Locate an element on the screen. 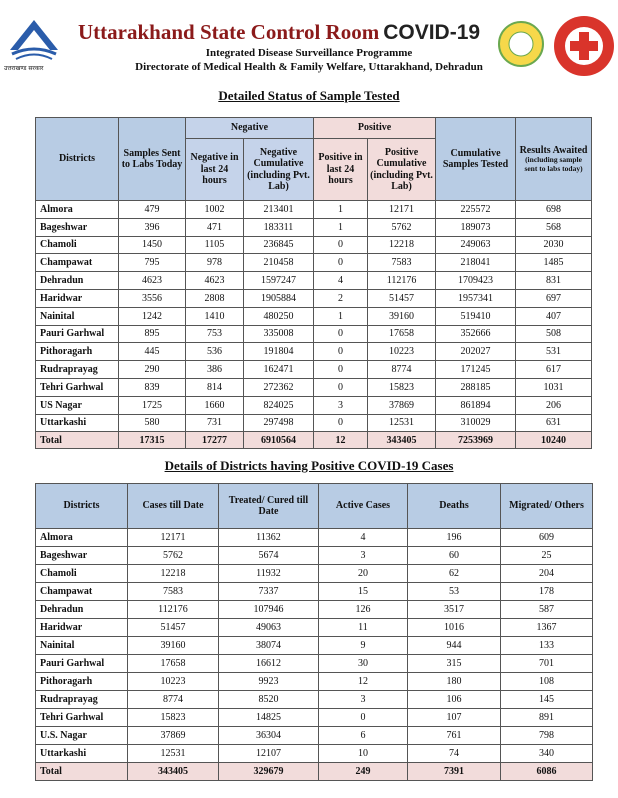  cell: 107946 is located at coordinates (268, 609).